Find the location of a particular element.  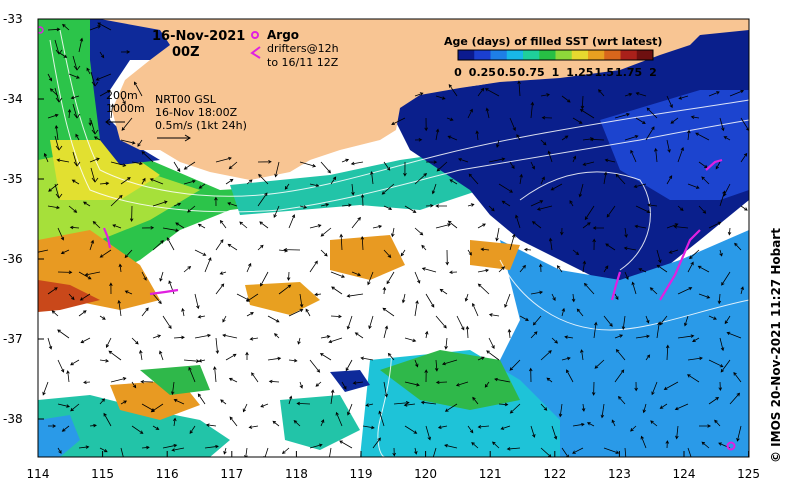

colorbar-ticks: 0 0.25 0.5 0.75 1 1.25 1.5 1.75 2 is located at coordinates (555, 72).